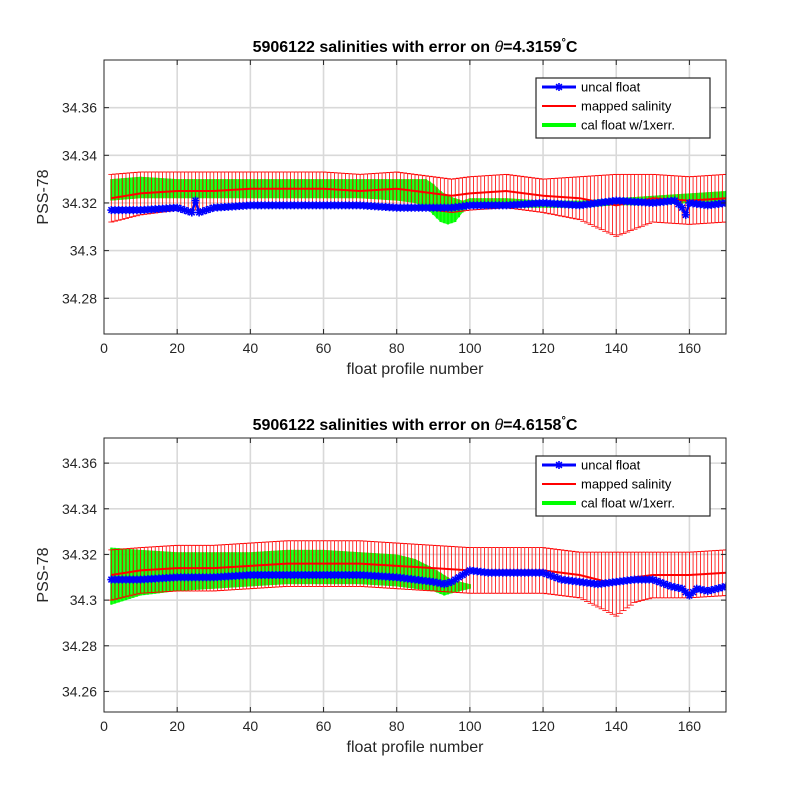 Image resolution: width=800 pixels, height=805 pixels. Describe the element at coordinates (532, 425) in the screenshot. I see `title-value: =4.6158` at that location.